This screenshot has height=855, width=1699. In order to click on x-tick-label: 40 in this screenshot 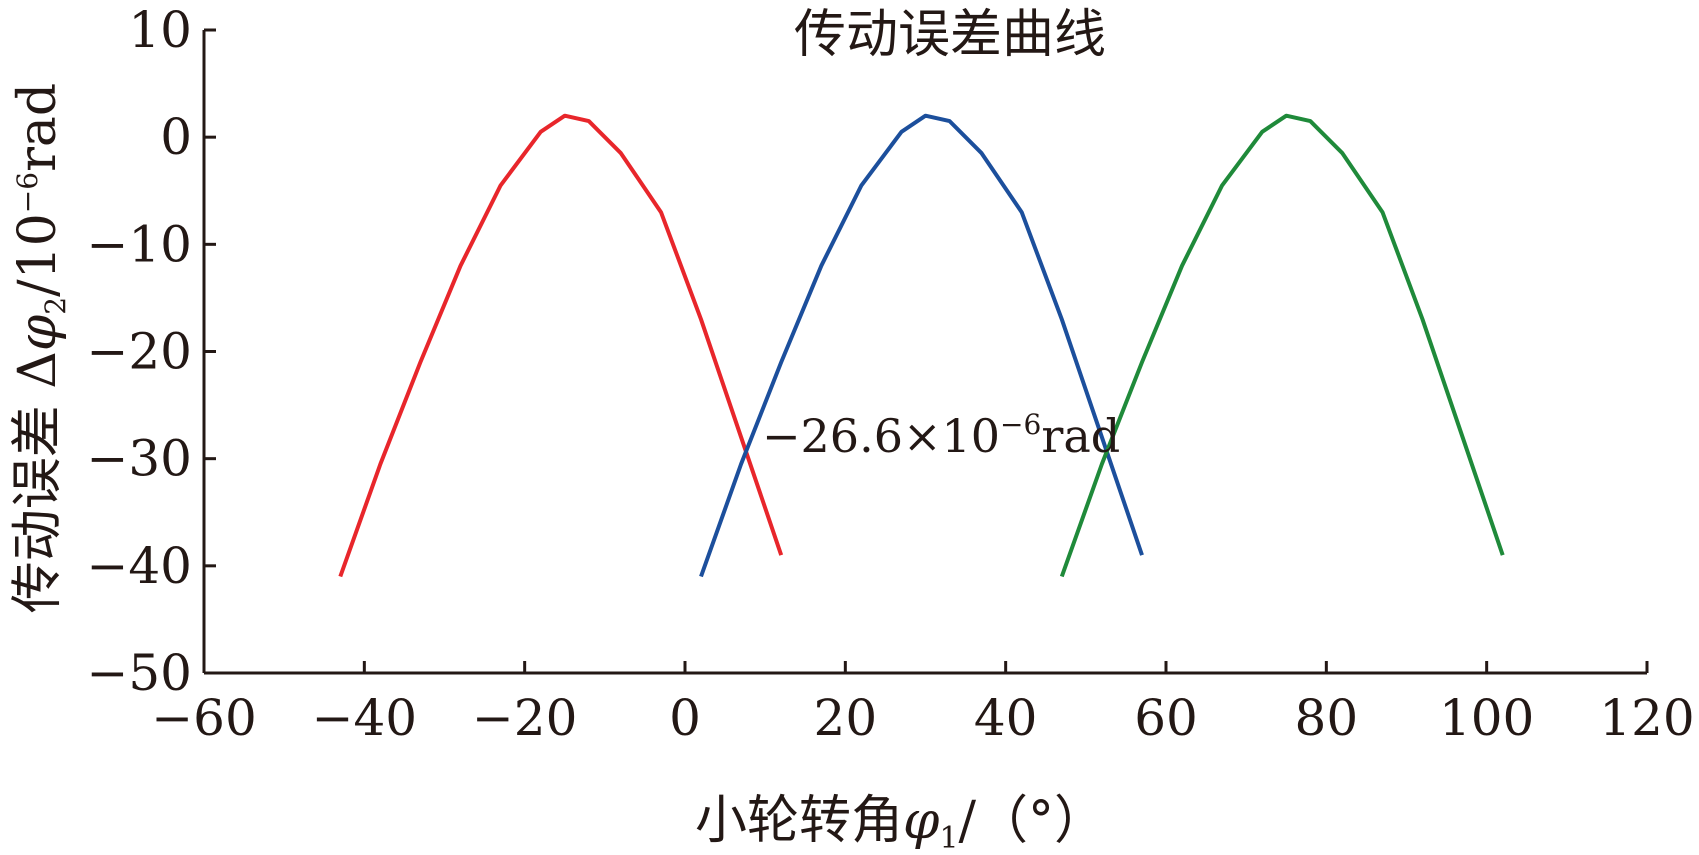, I will do `click(1006, 718)`.